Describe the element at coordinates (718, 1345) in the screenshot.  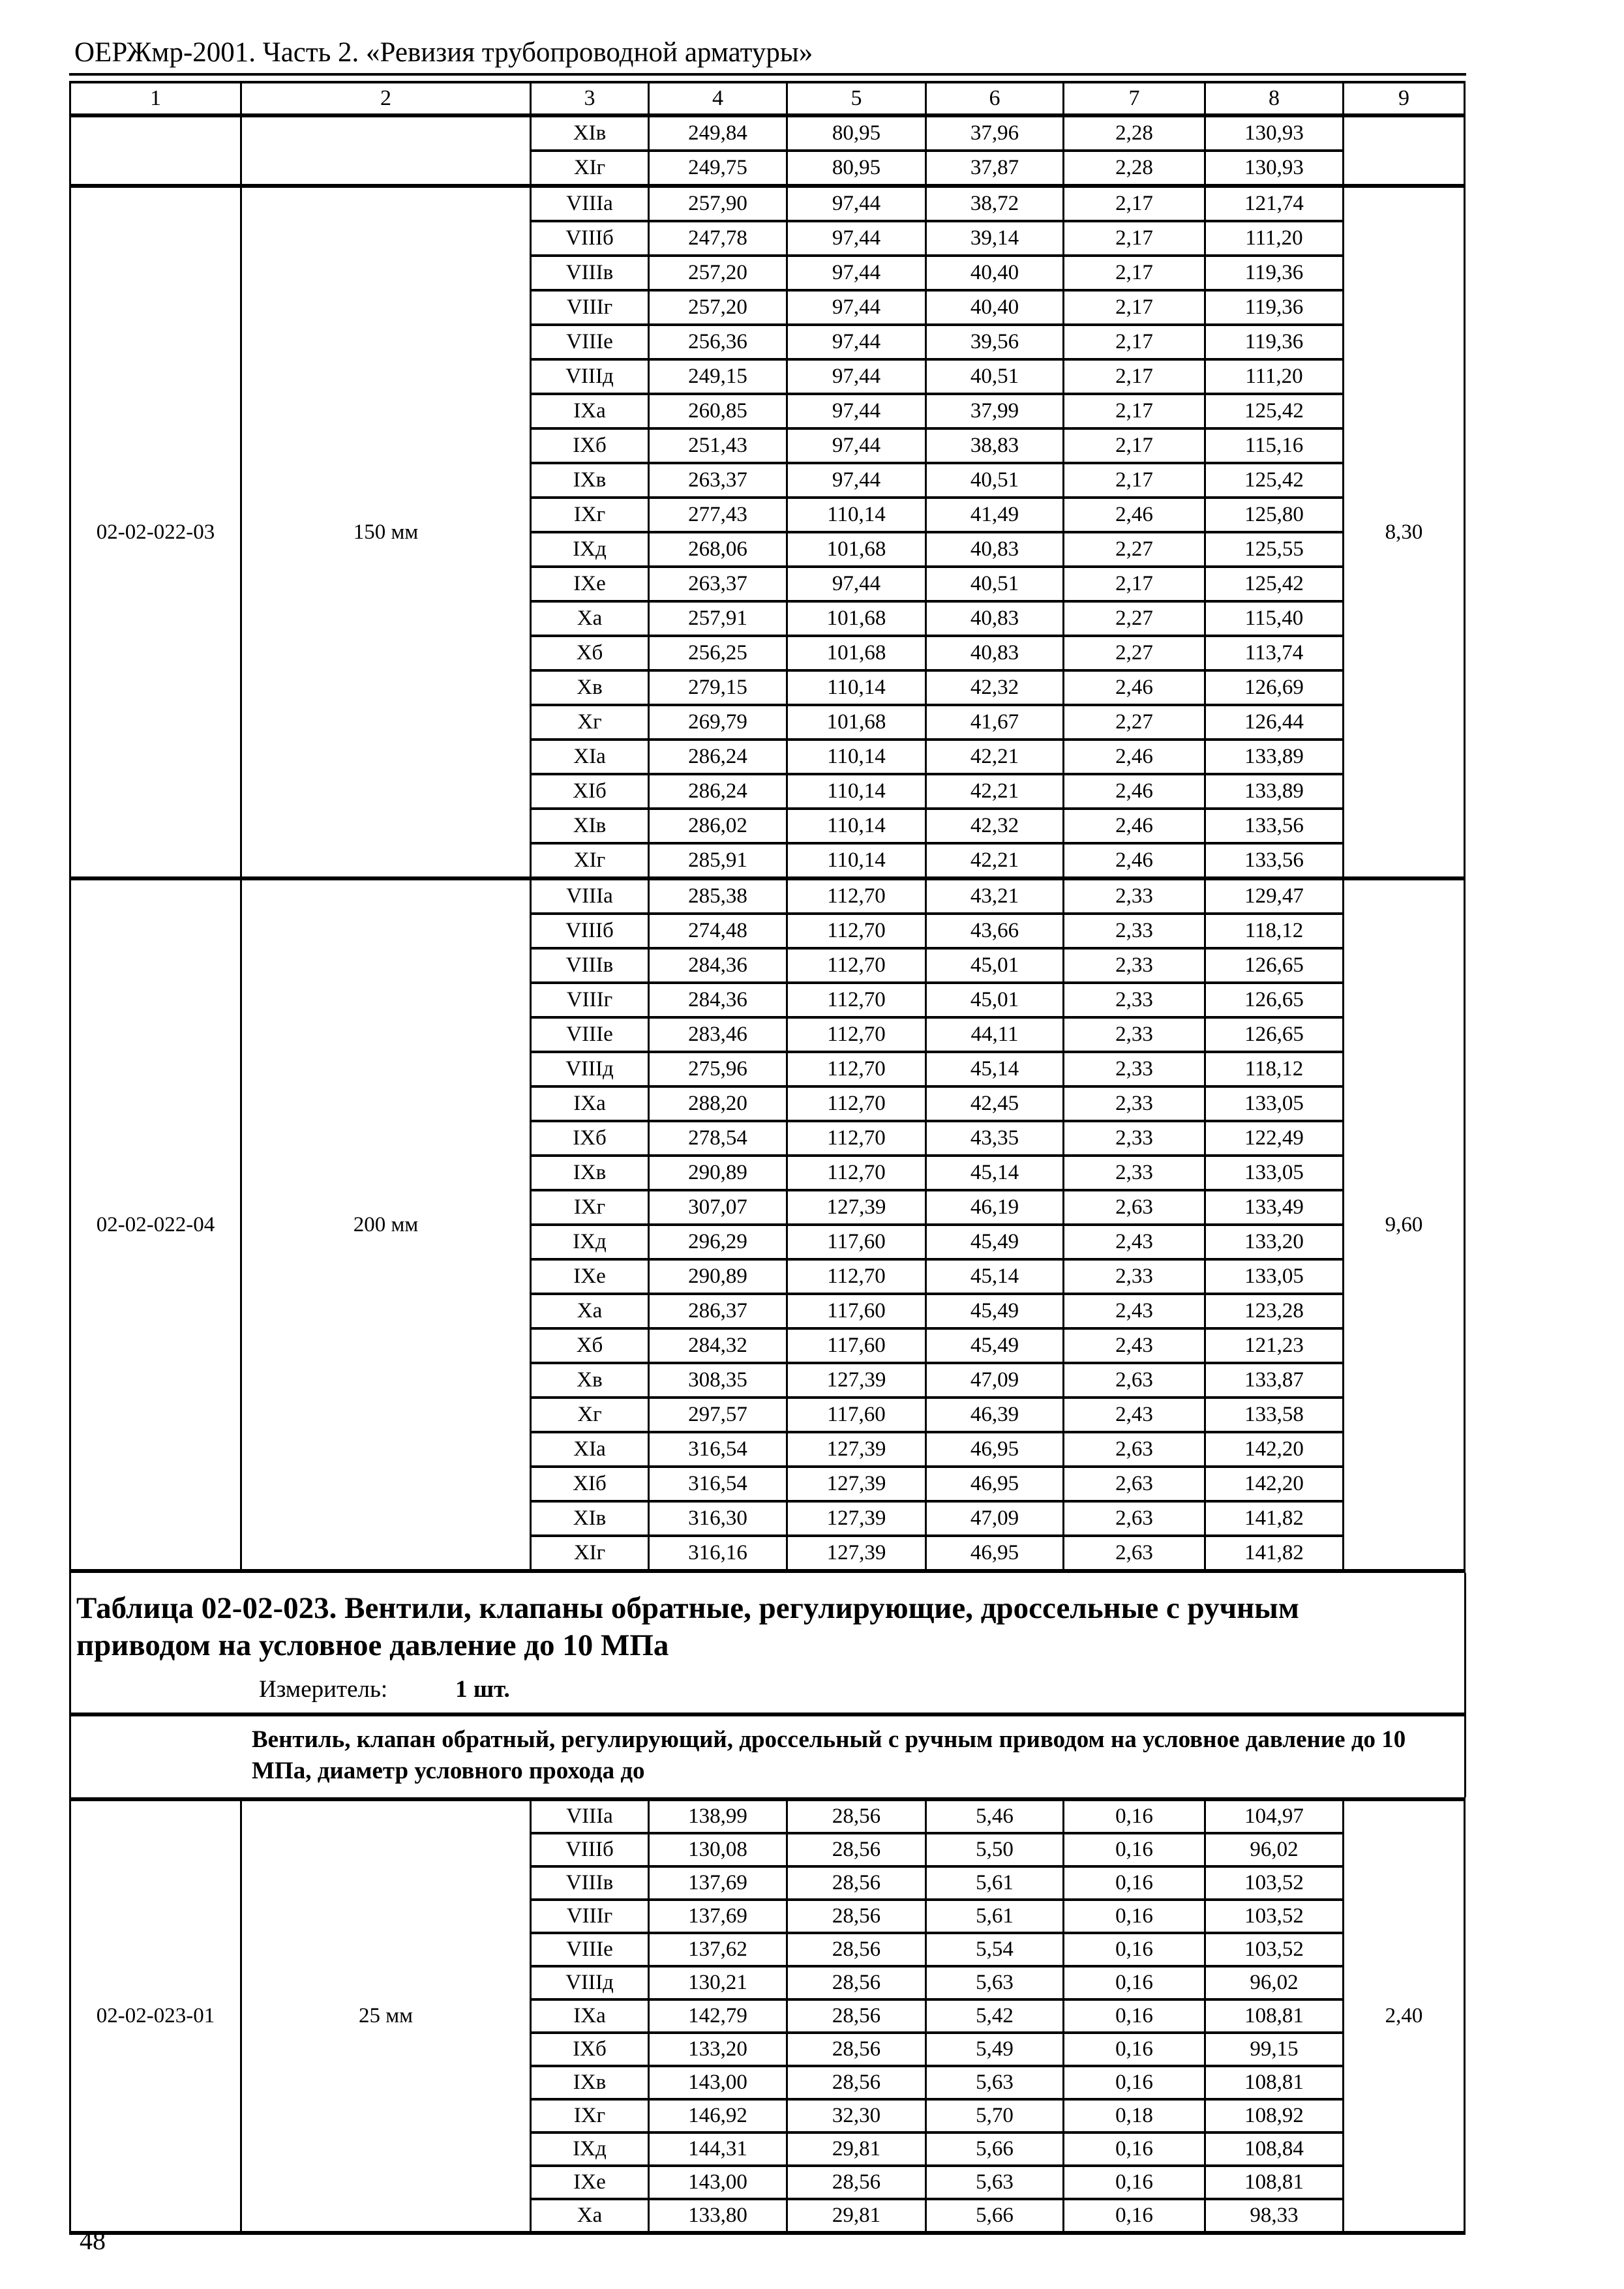
I see `value-cell: 284,32` at that location.